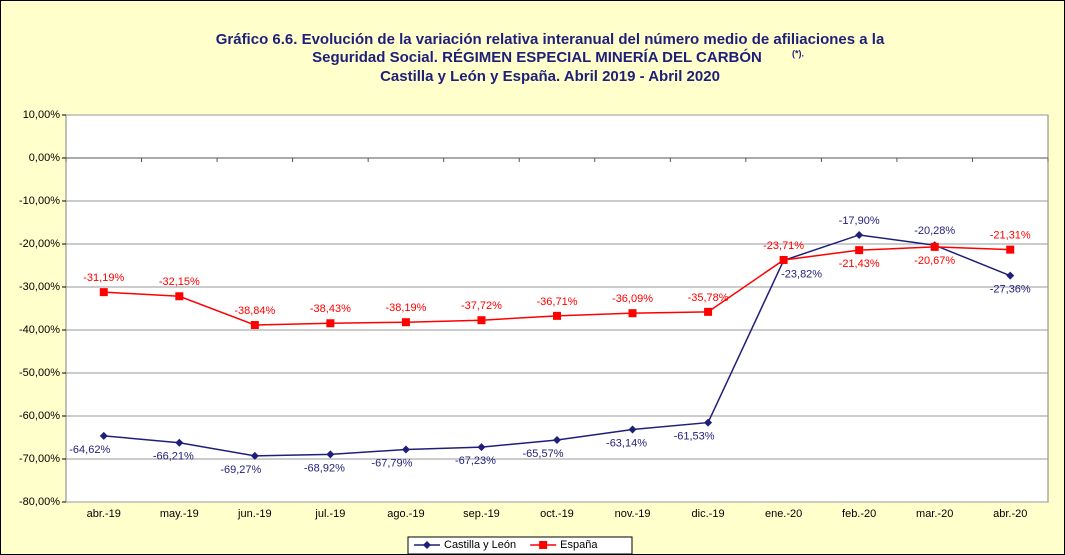 The image size is (1065, 555). Describe the element at coordinates (89, 450) in the screenshot. I see `value-label: -64,62%` at that location.